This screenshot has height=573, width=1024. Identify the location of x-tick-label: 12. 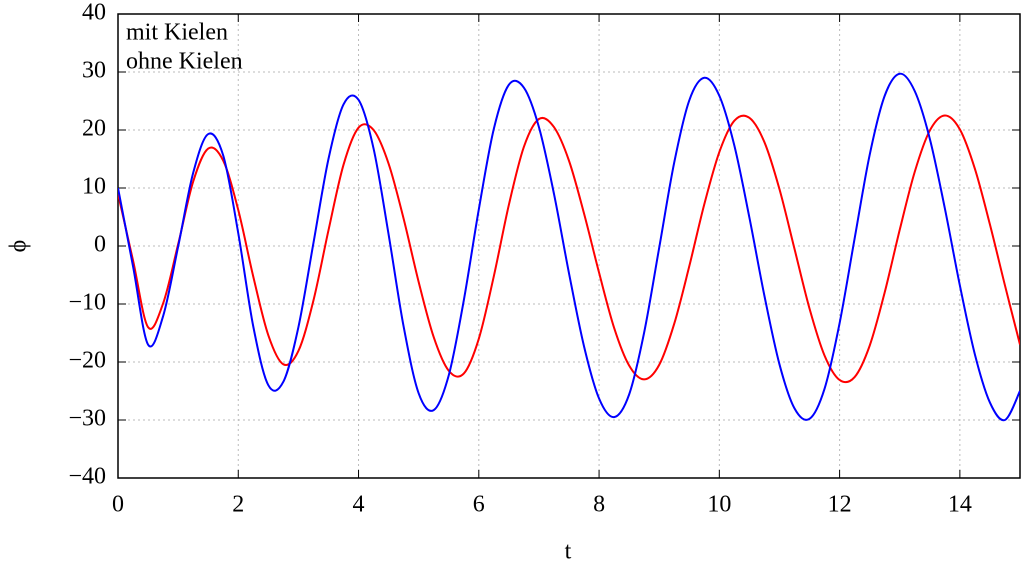
(840, 505).